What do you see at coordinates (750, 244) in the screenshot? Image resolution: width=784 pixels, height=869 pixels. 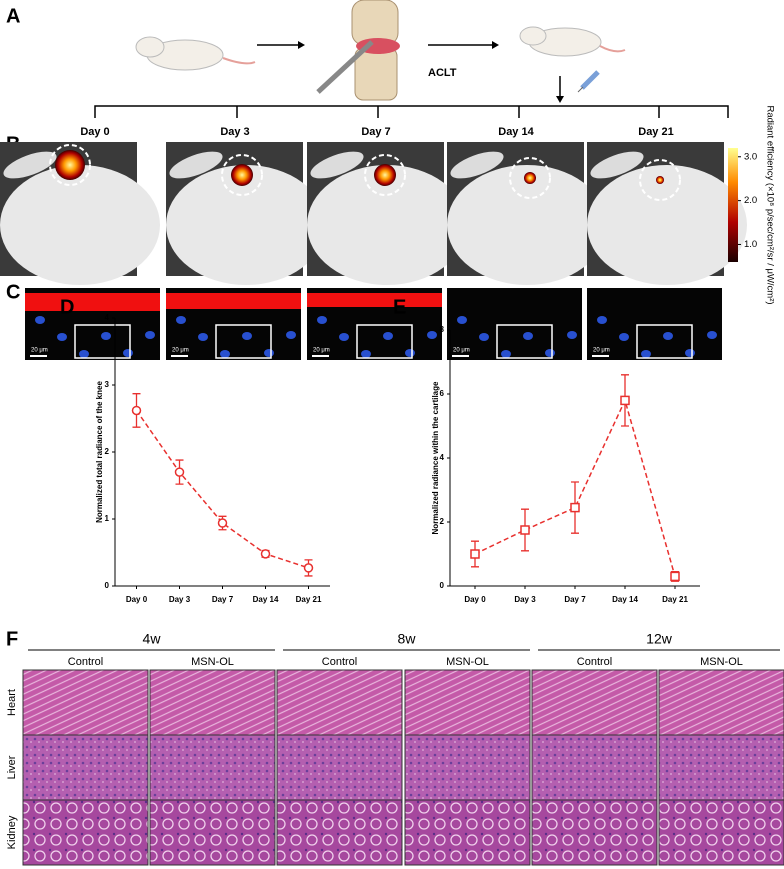 I see `colorbar-tick-label: 1.0` at bounding box center [750, 244].